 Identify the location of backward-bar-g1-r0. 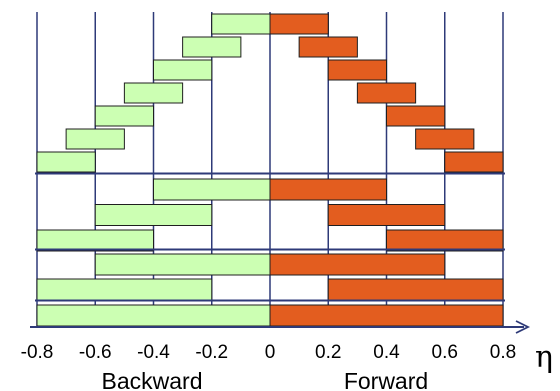
(212, 189).